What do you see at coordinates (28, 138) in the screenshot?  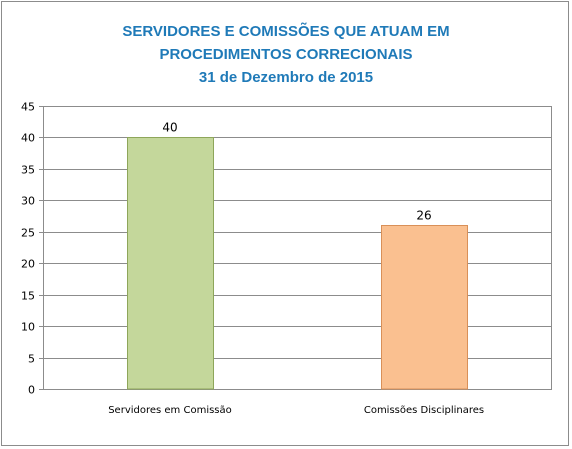 I see `y-tick-label-40: 40` at bounding box center [28, 138].